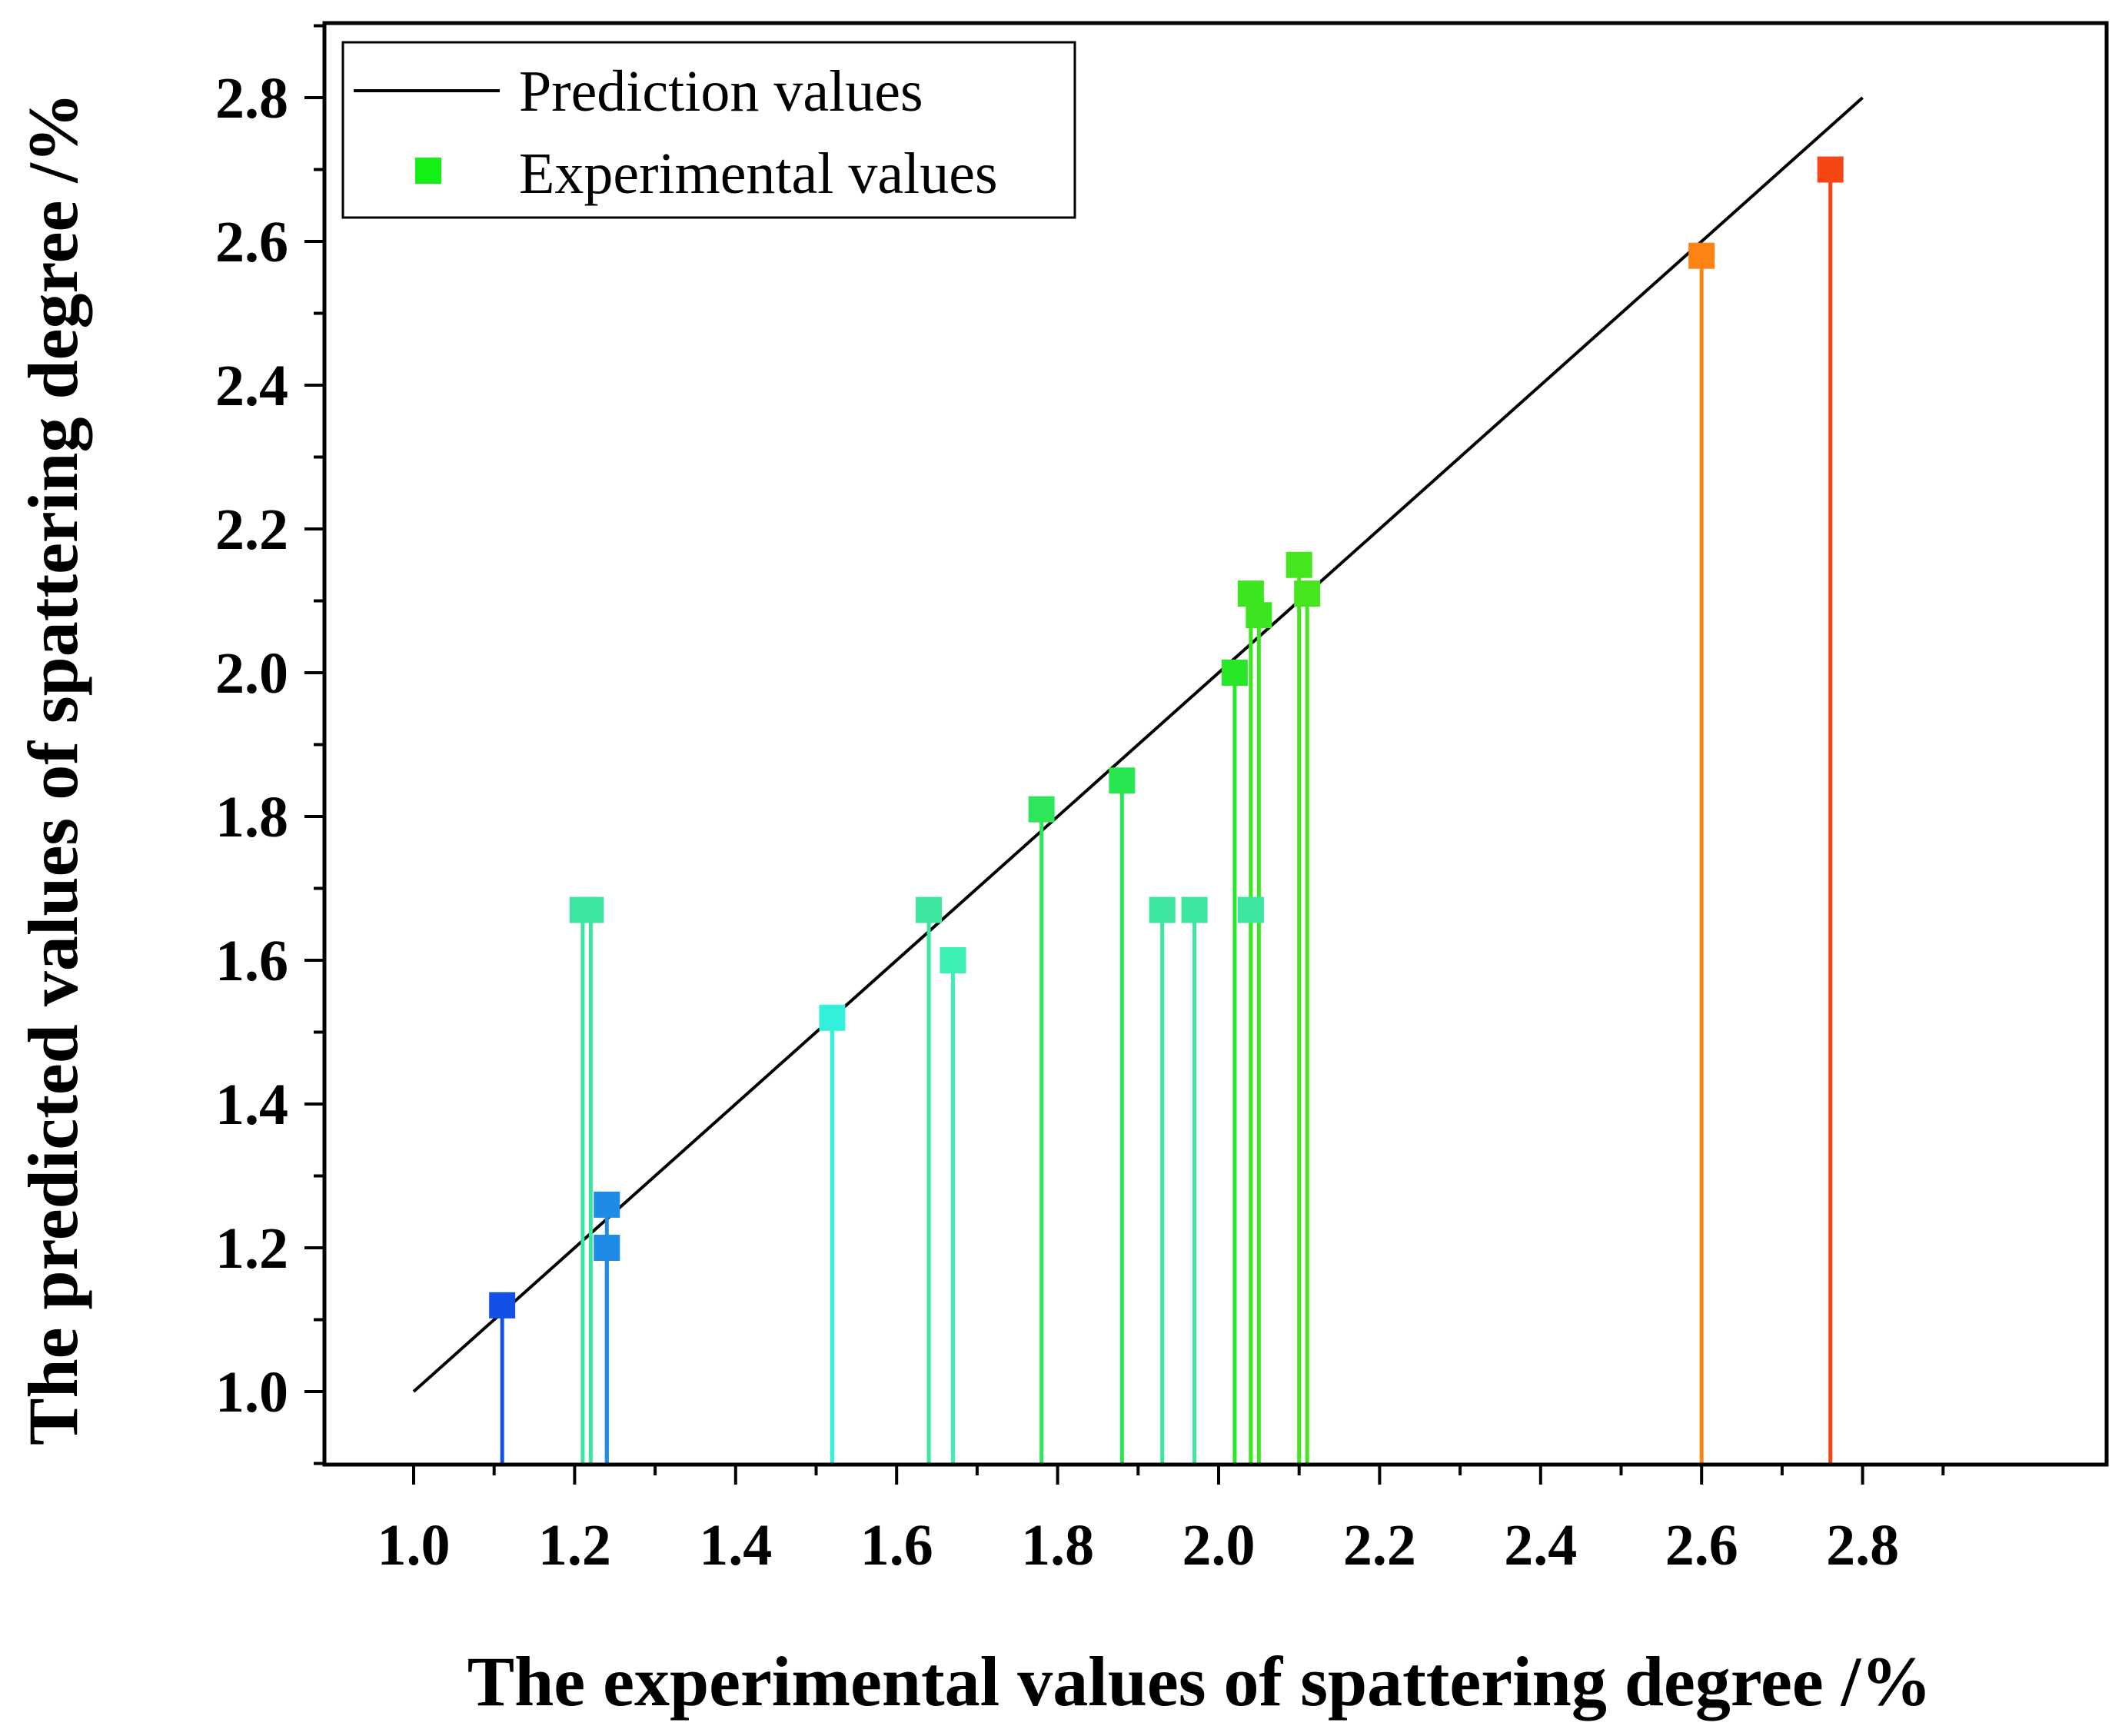  I want to click on y-tick-label: 1.4, so click(252, 1105).